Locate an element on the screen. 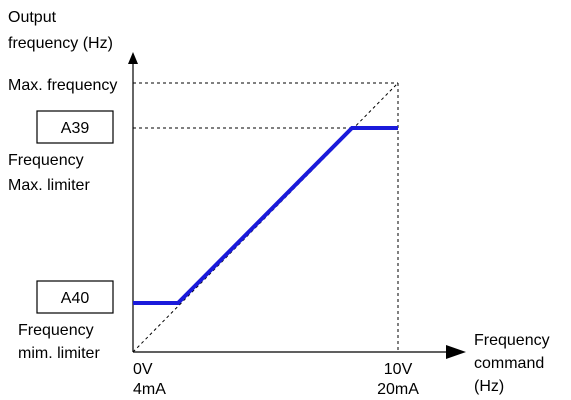 The height and width of the screenshot is (400, 571). min-limiter-label-line1: Frequency is located at coordinates (56, 330).